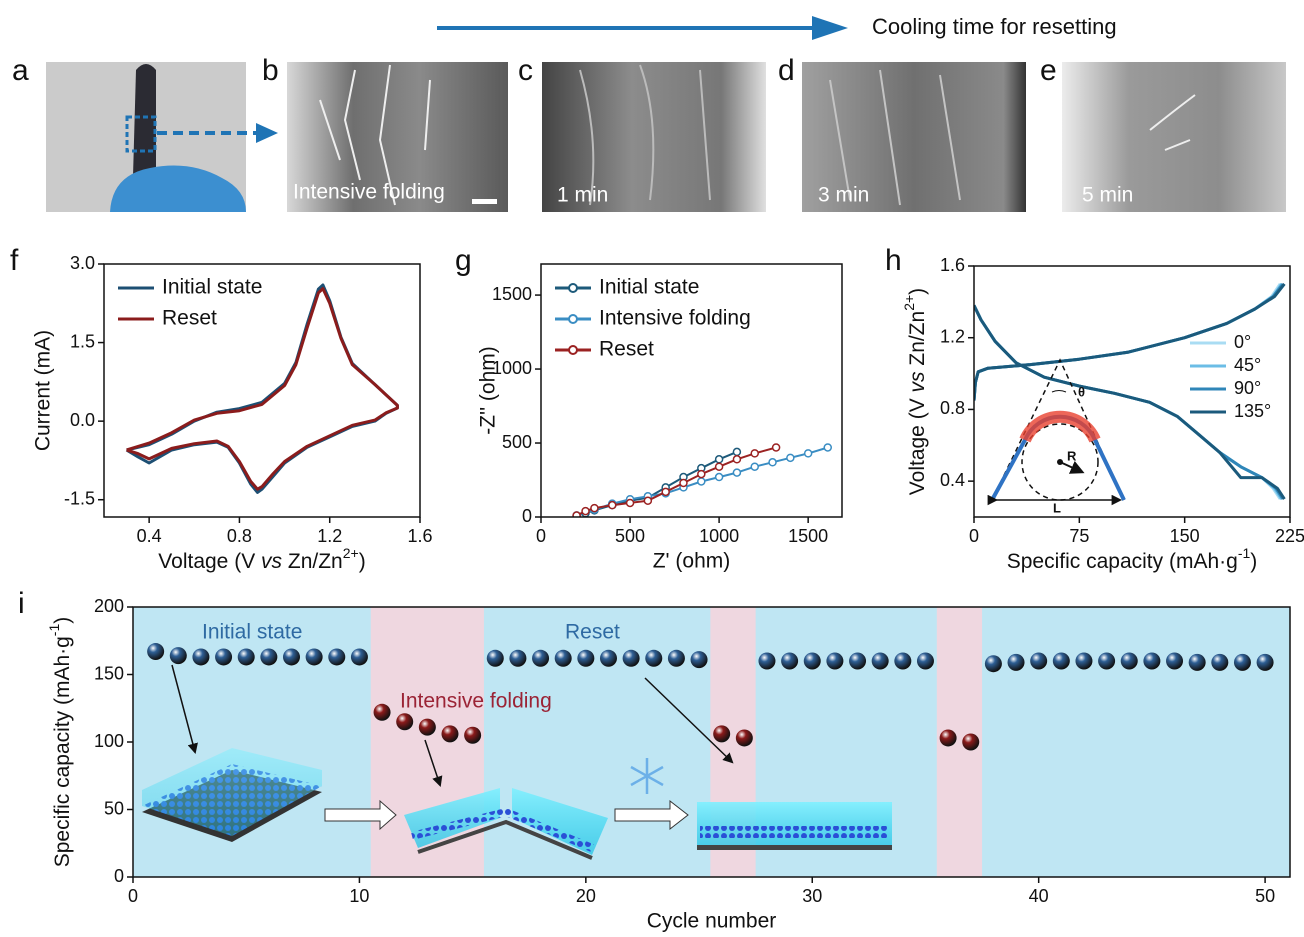 This screenshot has width=1304, height=937. I want to click on y-tick-label: 0.0, so click(82, 420).